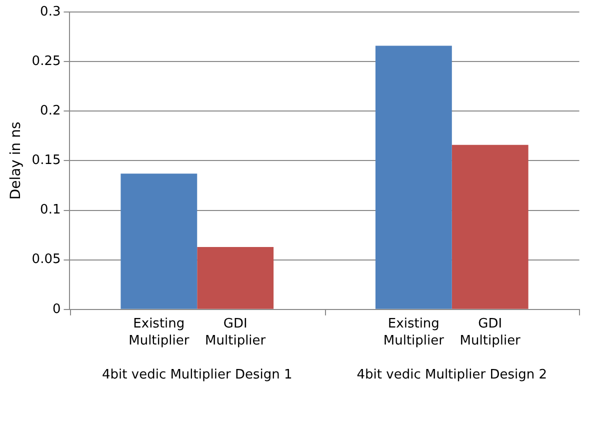  Describe the element at coordinates (159, 332) in the screenshot. I see `series-label: Existing Multiplier` at that location.